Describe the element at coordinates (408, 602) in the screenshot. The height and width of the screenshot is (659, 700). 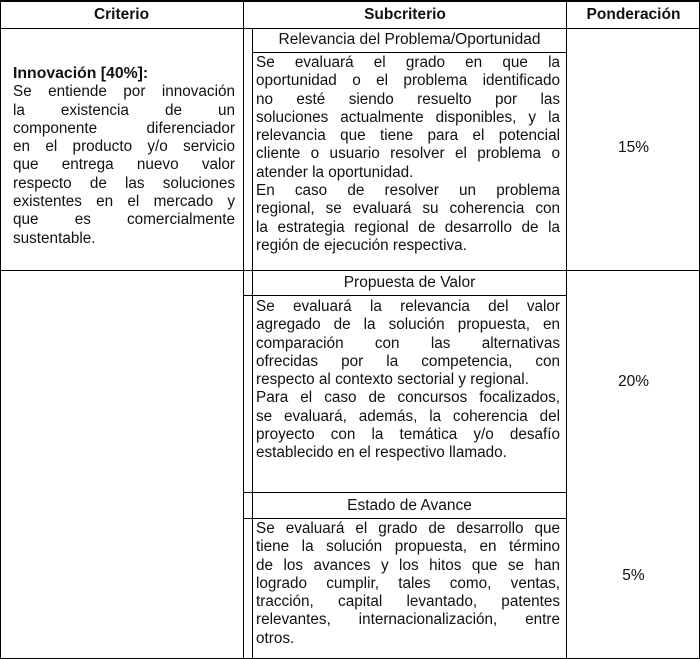
I see `text-line: tracción, capital levantado, patentes` at that location.